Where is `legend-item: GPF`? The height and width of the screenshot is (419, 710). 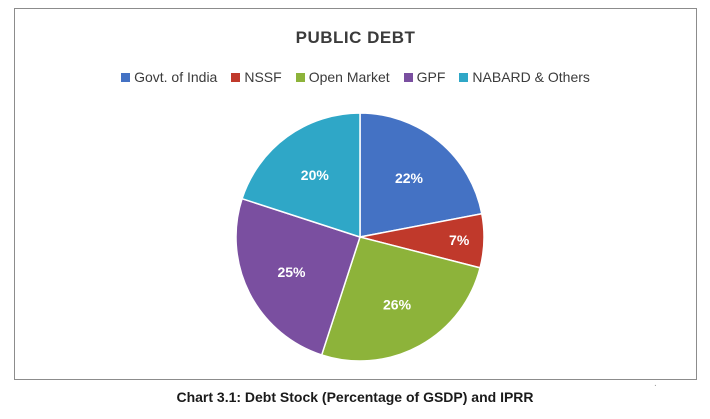
legend-item: GPF is located at coordinates (424, 77).